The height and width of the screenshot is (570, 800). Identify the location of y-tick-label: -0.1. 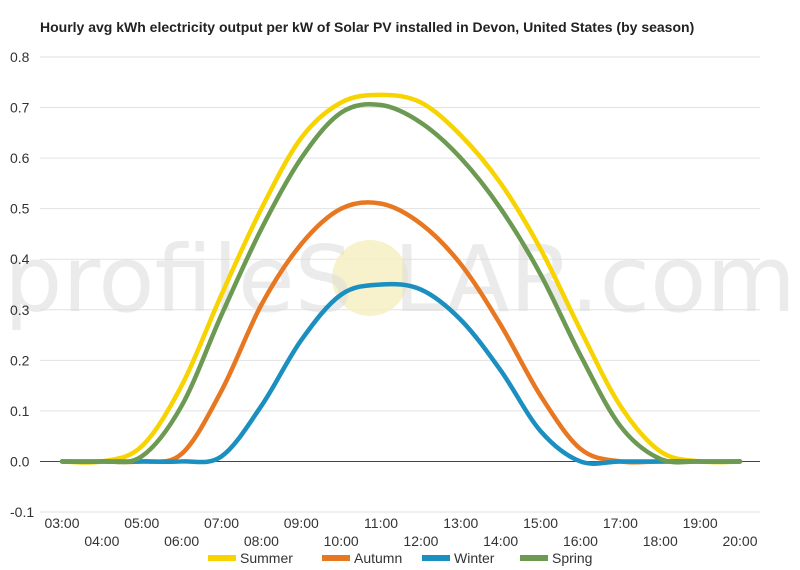
(22, 512).